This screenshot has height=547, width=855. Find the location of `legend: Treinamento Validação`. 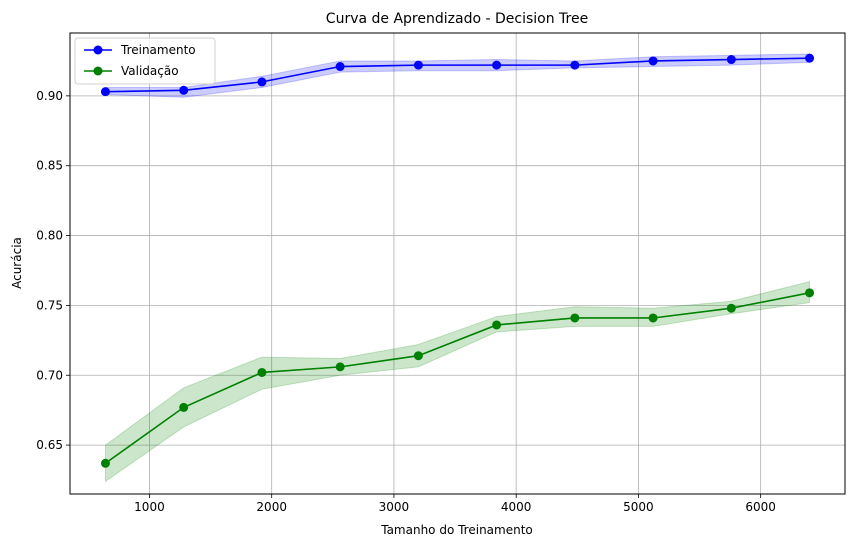

legend: Treinamento Validação is located at coordinates (145, 61).